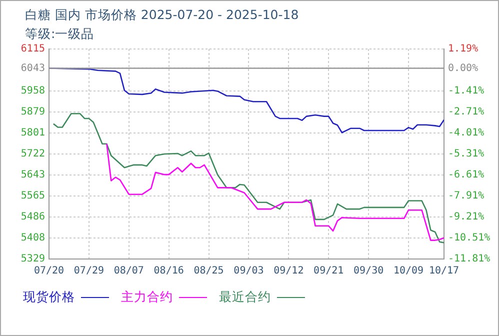  Describe the element at coordinates (466, 91) in the screenshot. I see `y2-tick-label: -1.41%` at that location.